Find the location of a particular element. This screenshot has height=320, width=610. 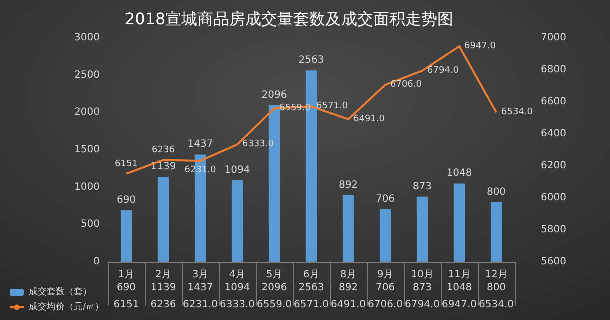

text: 6947.0 is located at coordinates (480, 46).